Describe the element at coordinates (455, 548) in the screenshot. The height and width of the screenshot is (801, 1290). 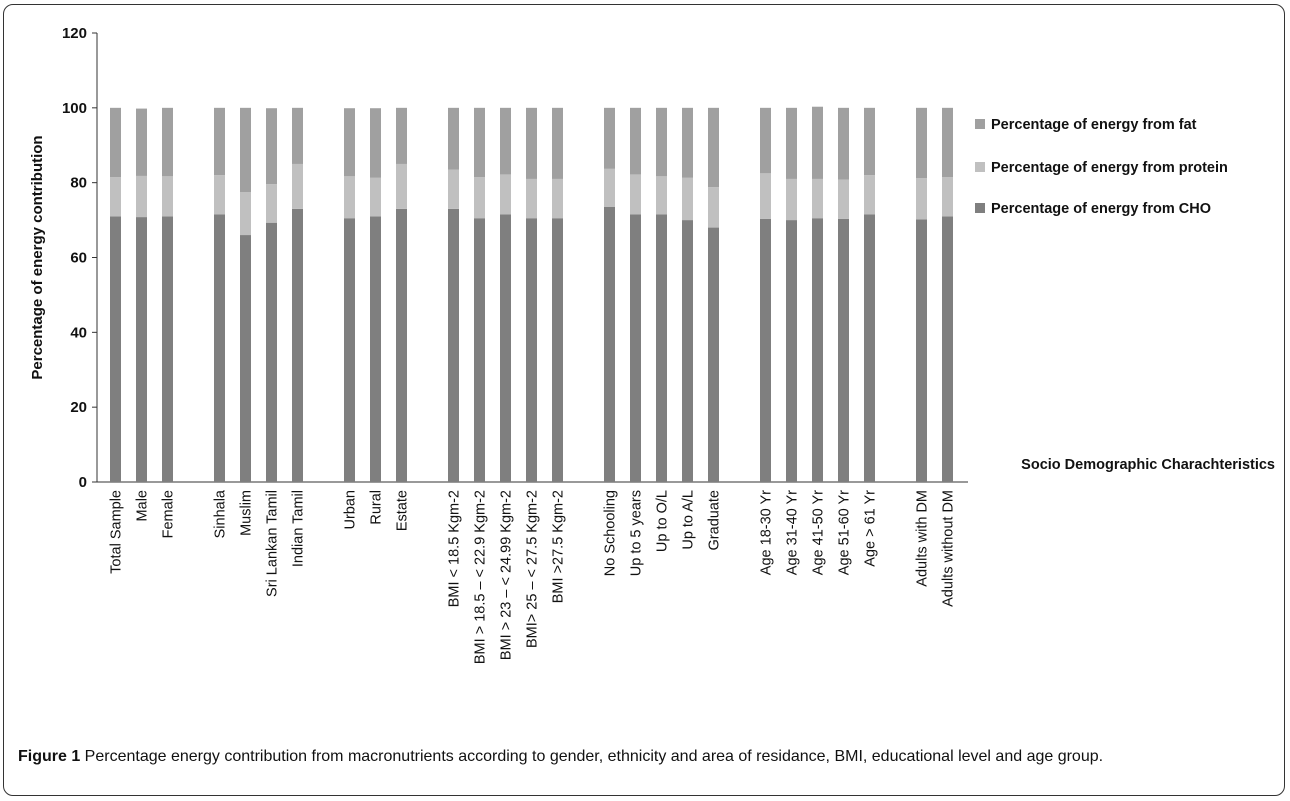
I see `x-tick-label: BMI < 18.5 Kgm-2` at that location.